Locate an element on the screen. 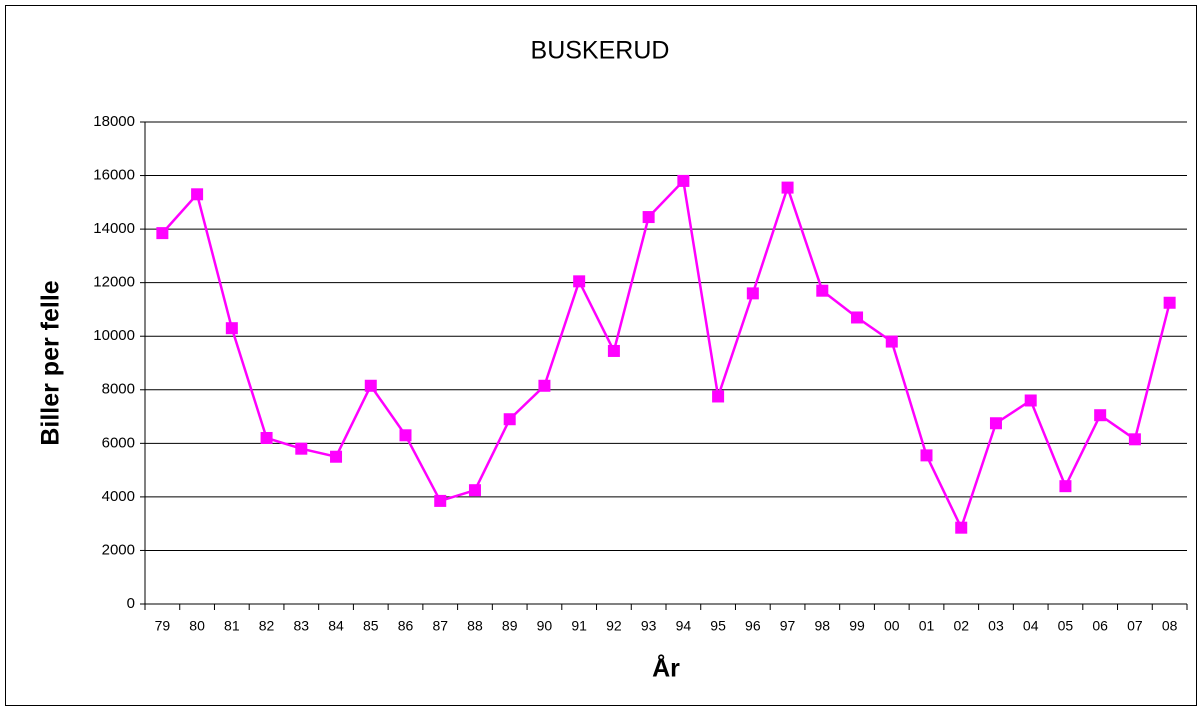 The height and width of the screenshot is (711, 1202). x-tick-label: 86 is located at coordinates (406, 626).